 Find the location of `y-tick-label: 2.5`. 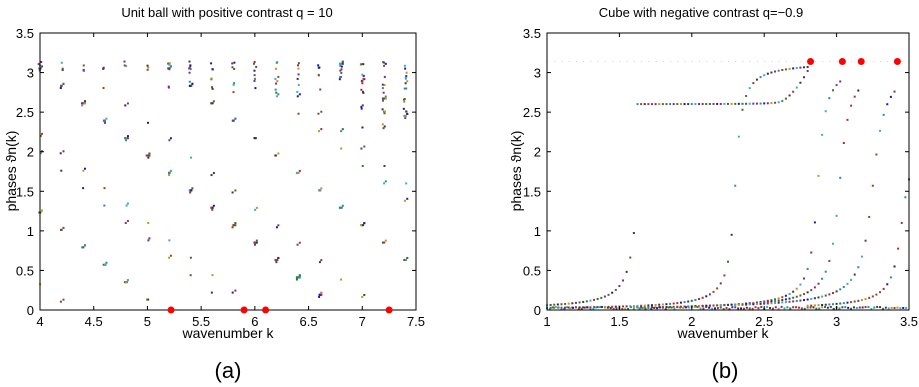

y-tick-label: 2.5 is located at coordinates (532, 112).